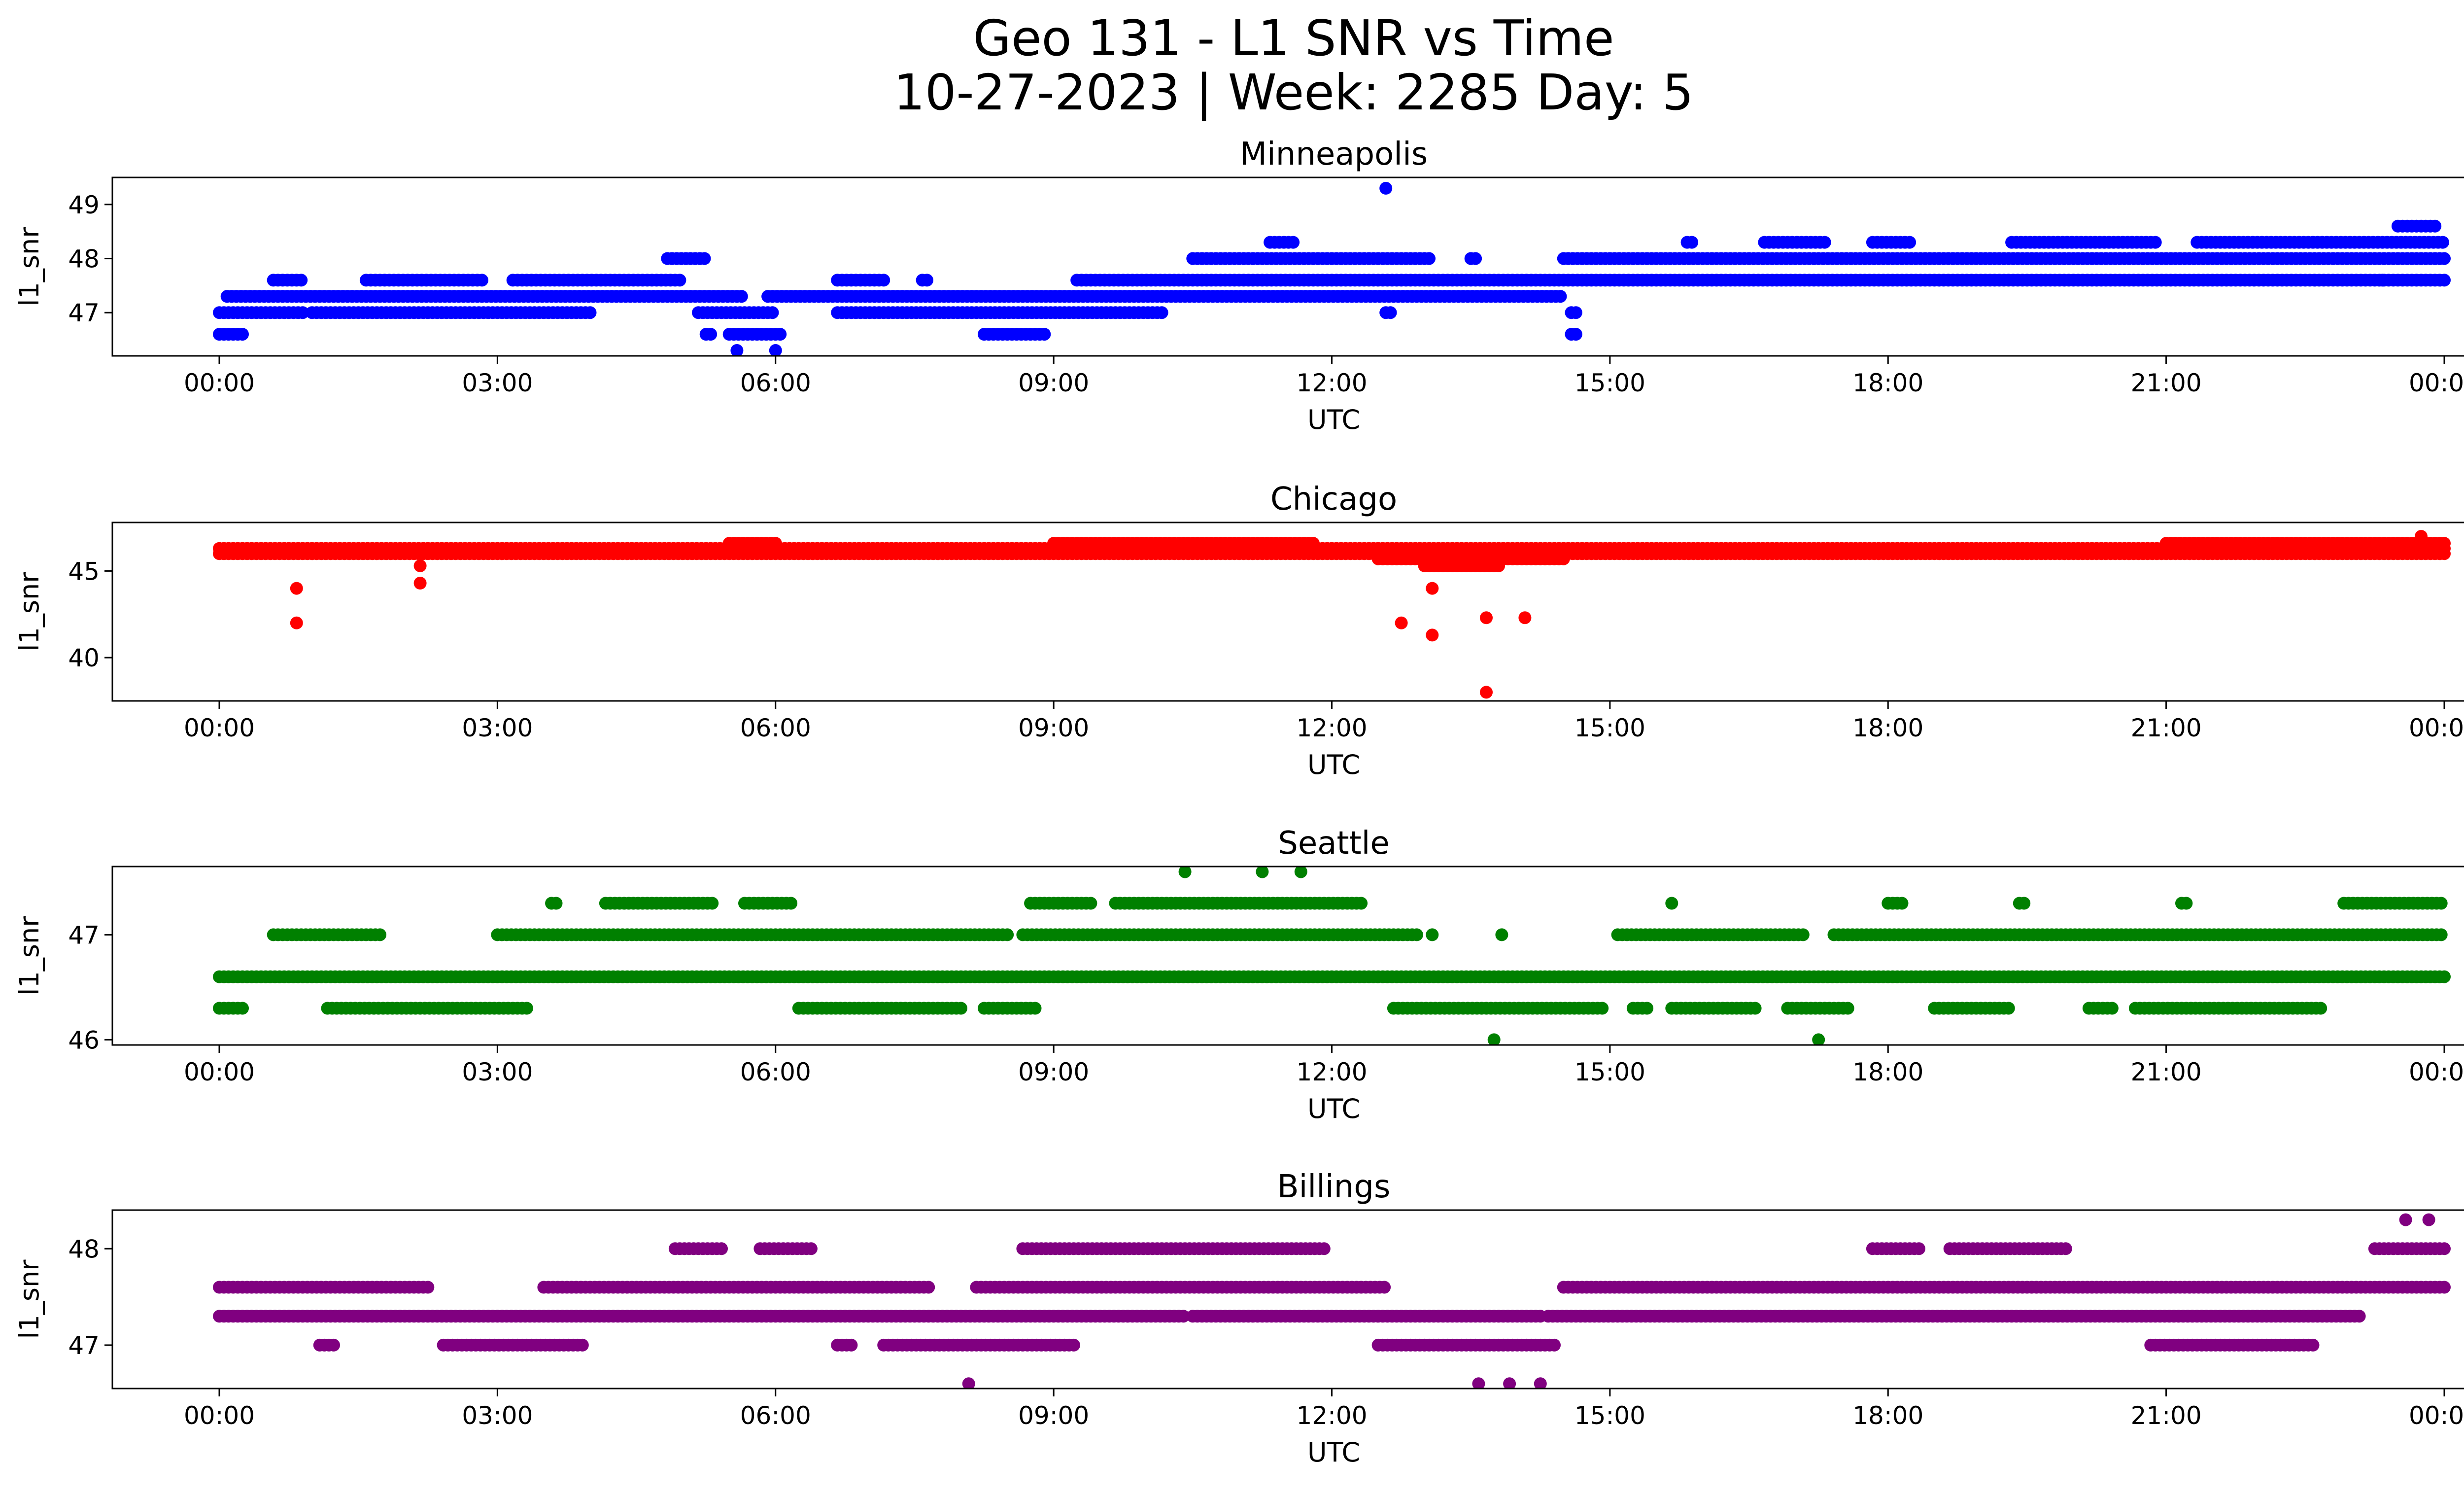  Describe the element at coordinates (1887, 383) in the screenshot. I see `minneapolis-xtick-label: 18:00` at that location.